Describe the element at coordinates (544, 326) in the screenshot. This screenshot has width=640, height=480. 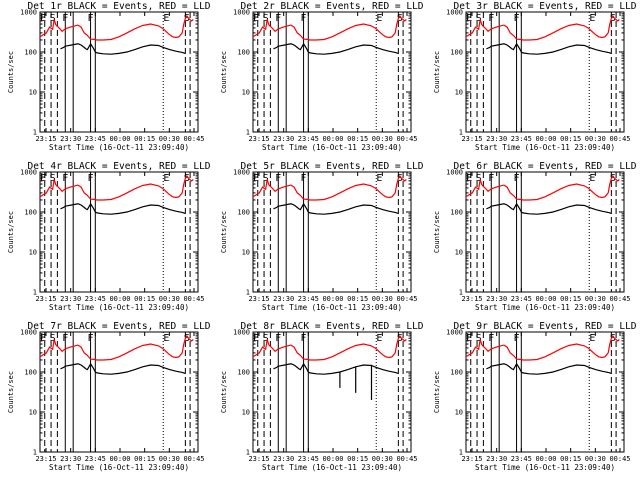
I see `panel-title: Det 9r BLACK = Events, RED = LLD` at that location.